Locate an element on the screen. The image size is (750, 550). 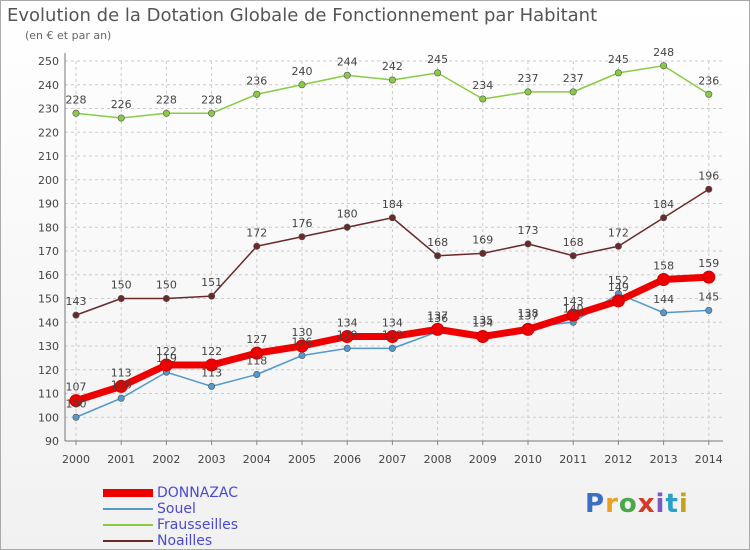
y-tick-label: 220 is located at coordinates (48, 132).